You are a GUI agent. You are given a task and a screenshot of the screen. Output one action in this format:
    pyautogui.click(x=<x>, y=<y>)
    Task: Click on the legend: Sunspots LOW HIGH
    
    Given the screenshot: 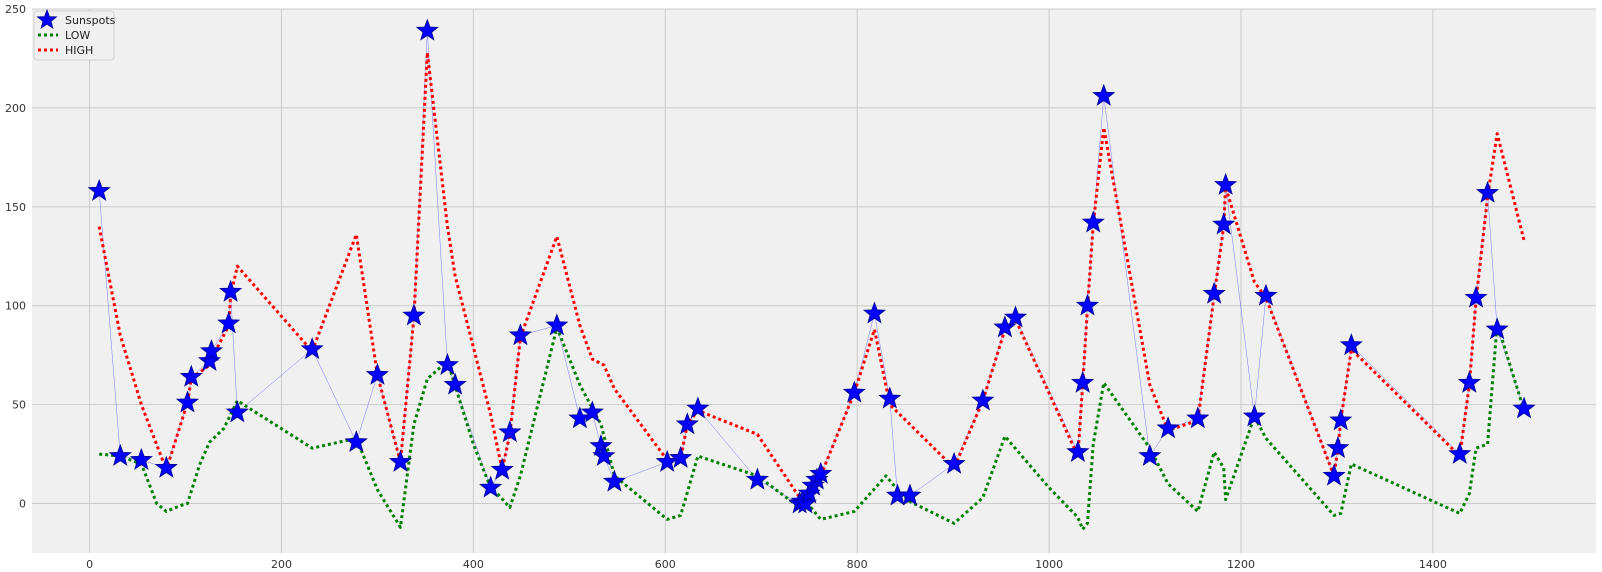 What is the action you would take?
    pyautogui.click(x=74, y=34)
    